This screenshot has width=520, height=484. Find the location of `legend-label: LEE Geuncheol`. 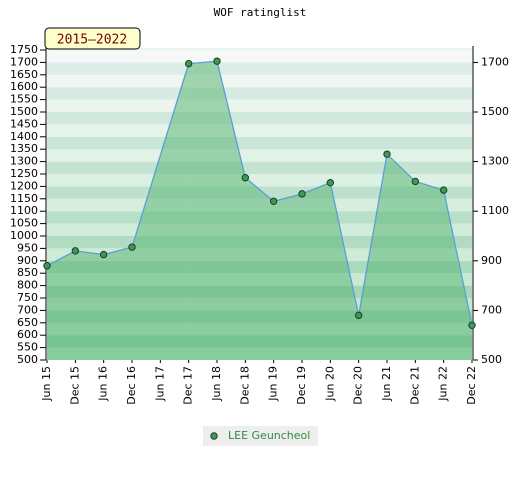

legend-label: LEE Geuncheol is located at coordinates (269, 435).